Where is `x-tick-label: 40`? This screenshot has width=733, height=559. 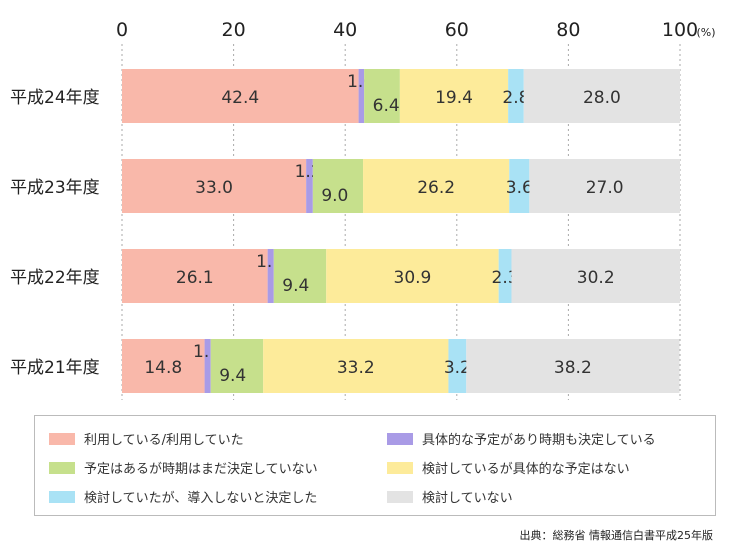 x-tick-label: 40 is located at coordinates (345, 30).